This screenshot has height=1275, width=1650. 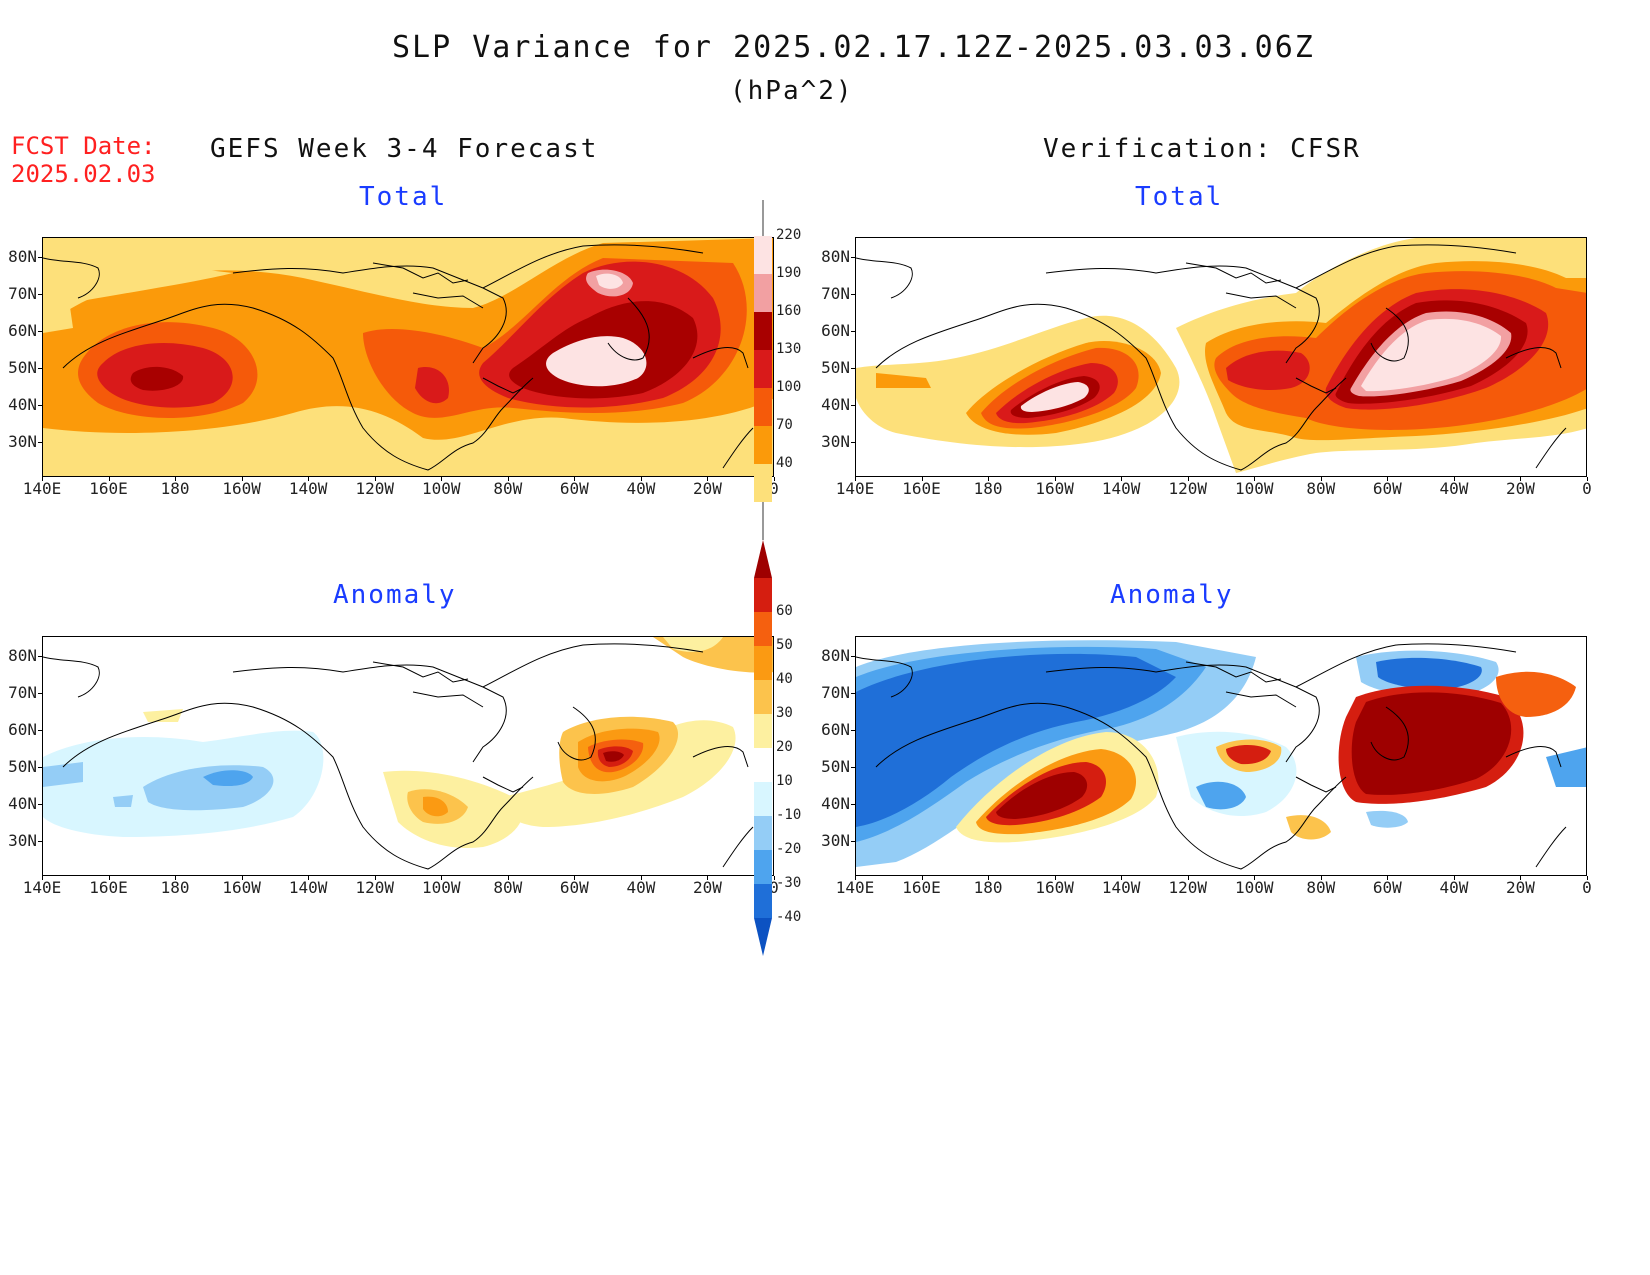 I want to click on forecast-total-lon-label: 160W, so click(x=241, y=488).